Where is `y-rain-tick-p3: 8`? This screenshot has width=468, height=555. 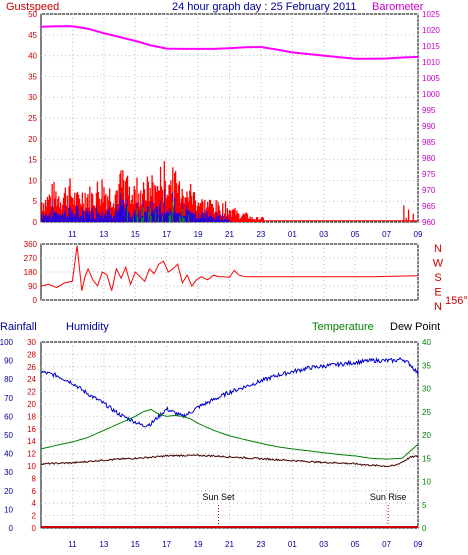
y-rain-tick-p3: 8 is located at coordinates (34, 478).